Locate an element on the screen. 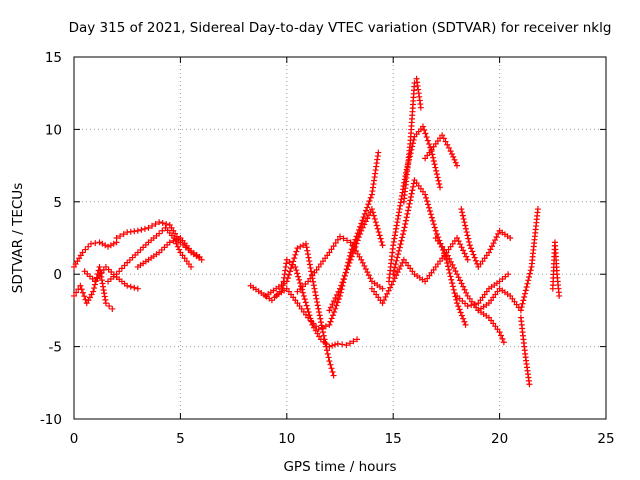  series-arc-r is located at coordinates (483, 290).